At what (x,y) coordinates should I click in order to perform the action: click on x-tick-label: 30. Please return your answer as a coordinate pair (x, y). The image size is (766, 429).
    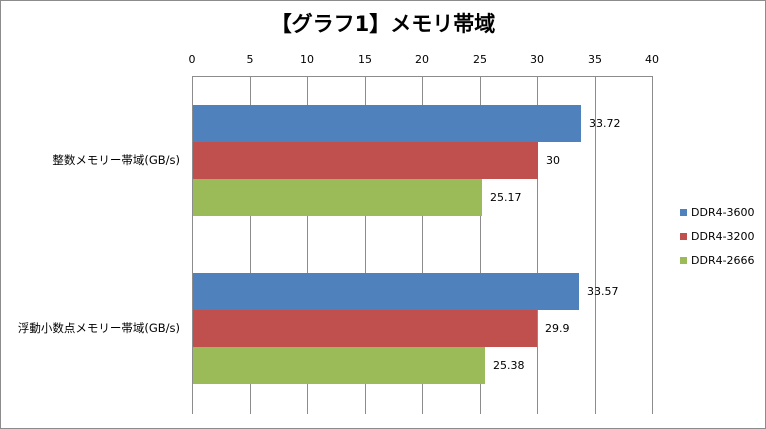
    Looking at the image, I should click on (537, 59).